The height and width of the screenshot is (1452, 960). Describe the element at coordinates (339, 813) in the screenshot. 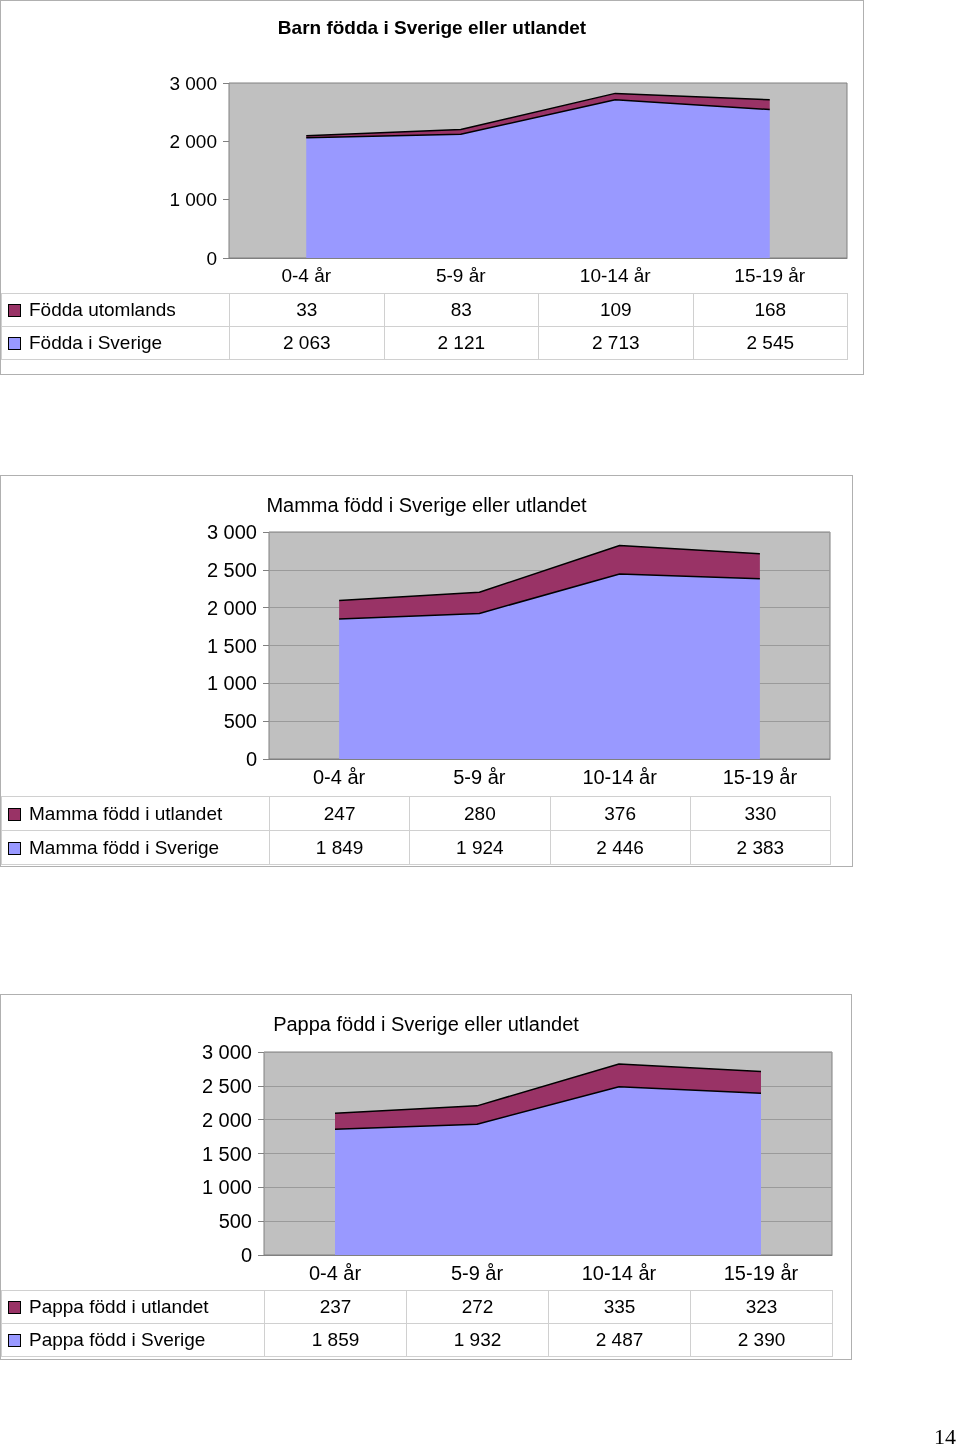

I see `data-label: 247` at that location.